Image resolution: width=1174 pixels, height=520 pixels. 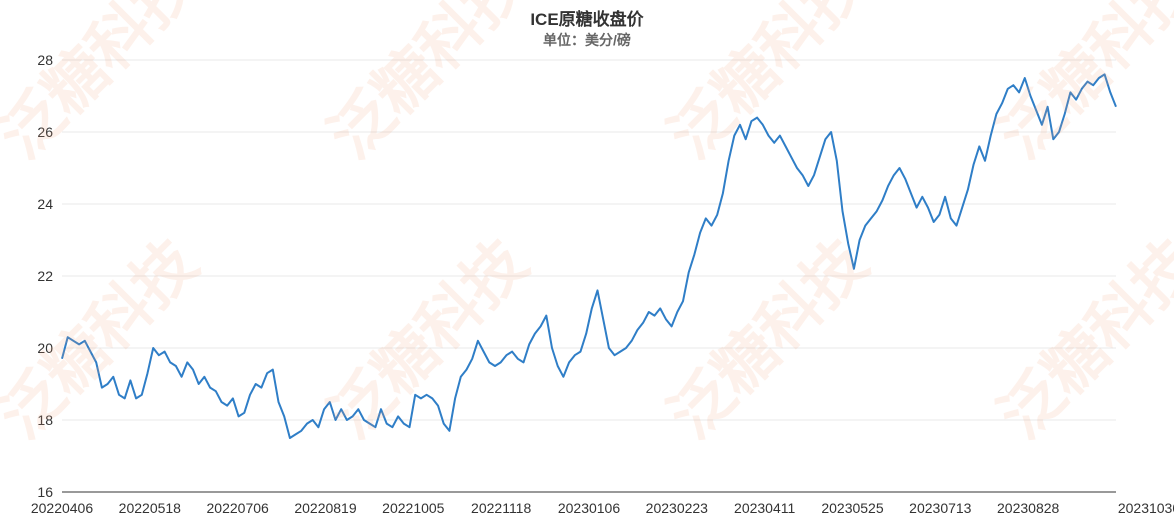 I want to click on x-tick-label: 20230106, so click(x=589, y=508).